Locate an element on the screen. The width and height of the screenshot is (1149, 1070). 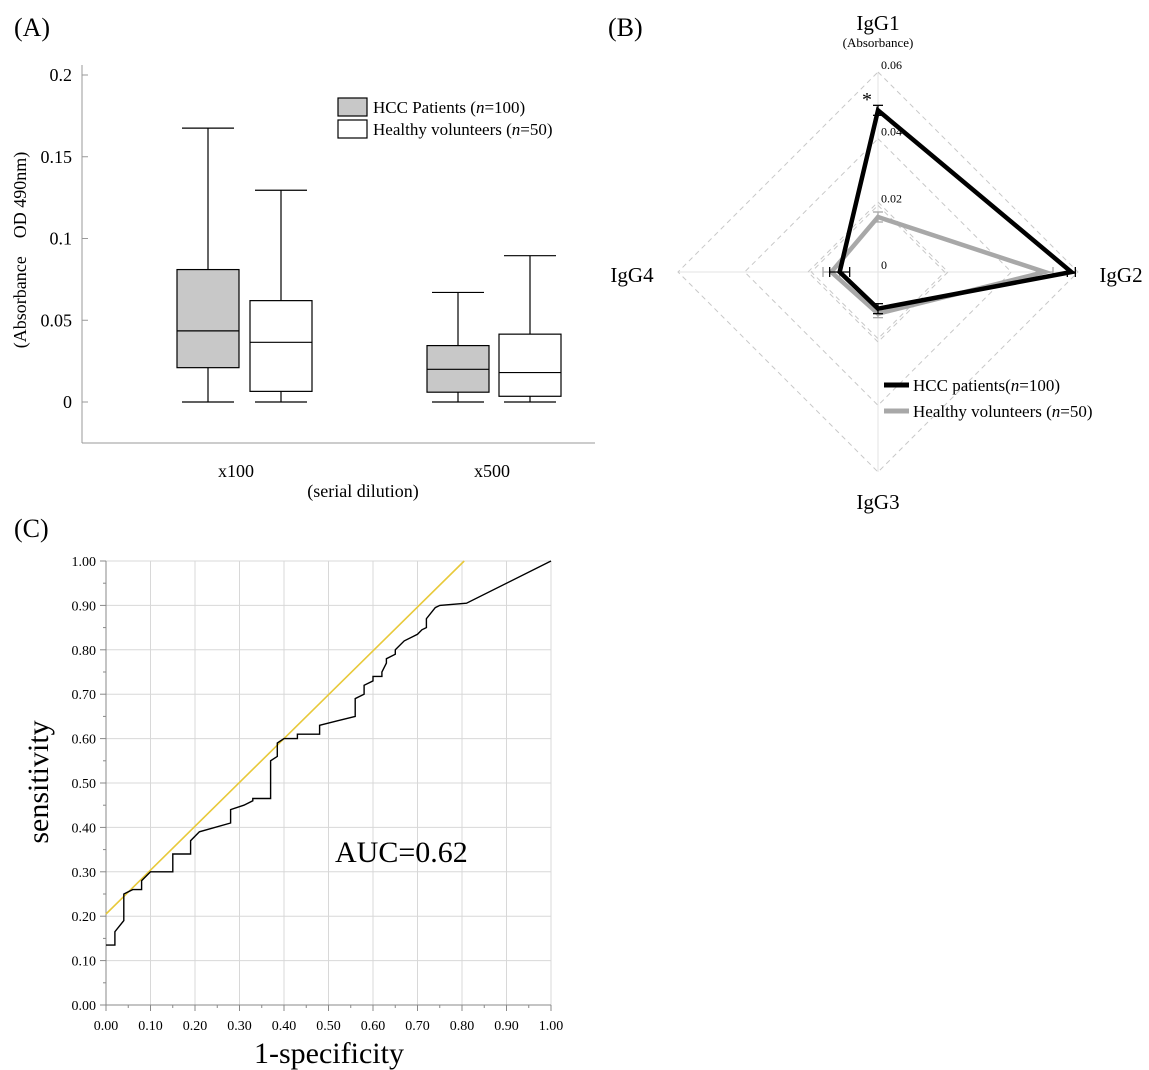
panel-c-x-tick-label: 0.00 is located at coordinates (106, 1026).